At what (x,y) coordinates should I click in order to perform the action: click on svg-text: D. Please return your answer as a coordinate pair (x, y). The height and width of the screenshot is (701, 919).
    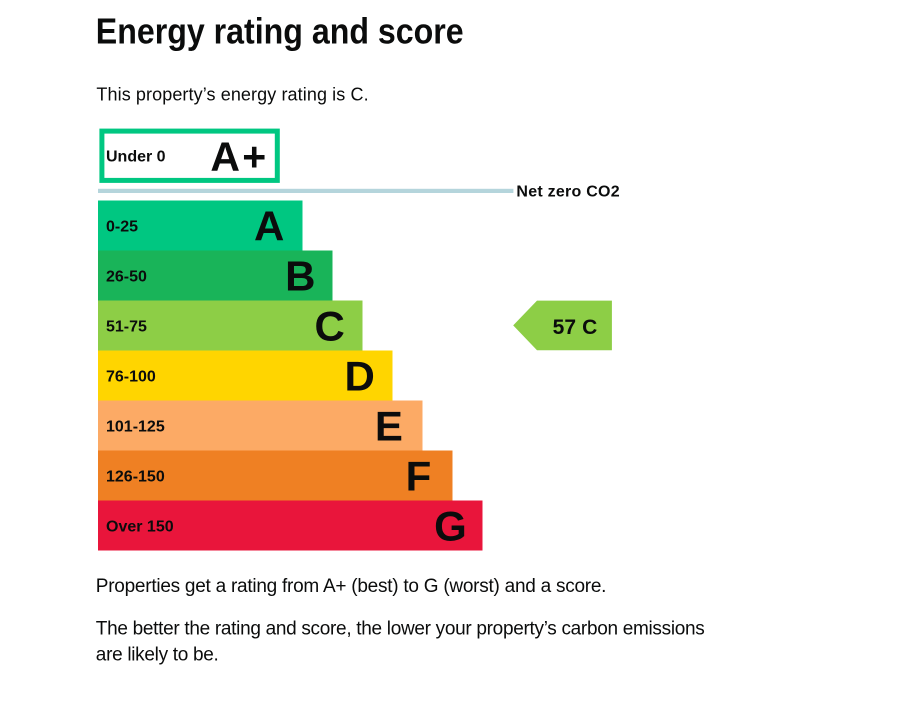
    Looking at the image, I should click on (360, 375).